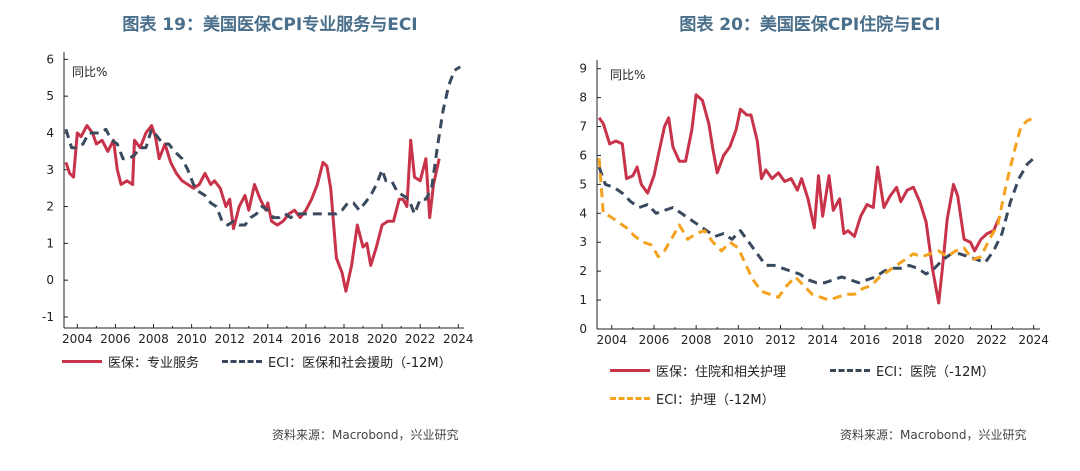 This screenshot has height=471, width=1080. What do you see at coordinates (715, 400) in the screenshot?
I see `legend-label: ECI：护理（-12M）` at bounding box center [715, 400].